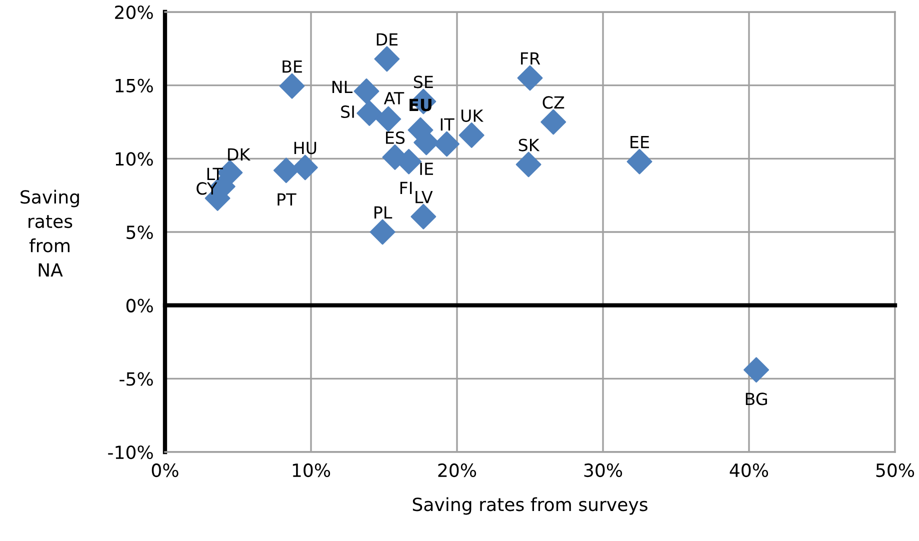  What do you see at coordinates (134, 12) in the screenshot?
I see `y-tick-label: 20%` at bounding box center [134, 12].